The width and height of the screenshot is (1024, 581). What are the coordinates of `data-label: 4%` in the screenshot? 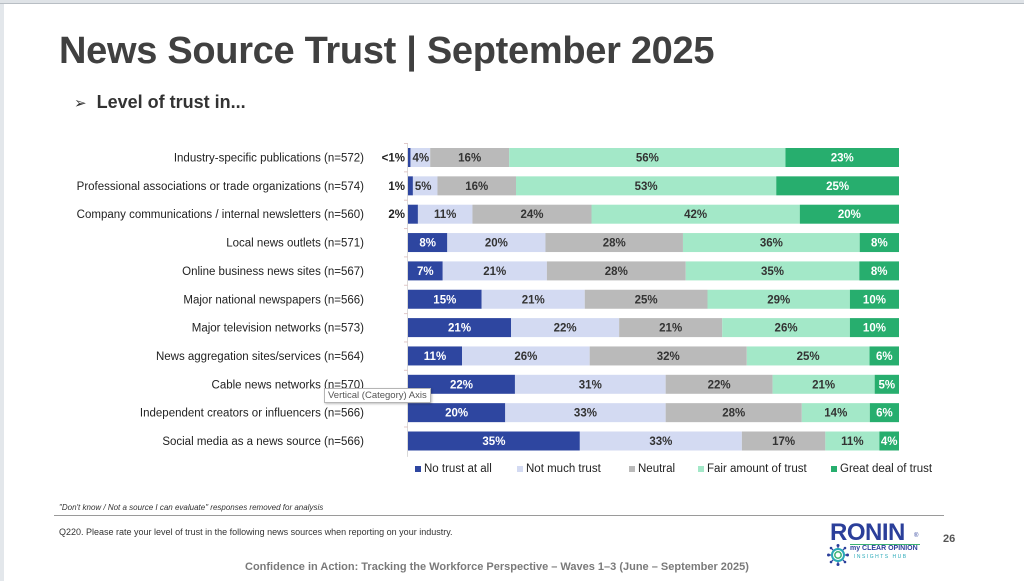 It's located at (420, 159).